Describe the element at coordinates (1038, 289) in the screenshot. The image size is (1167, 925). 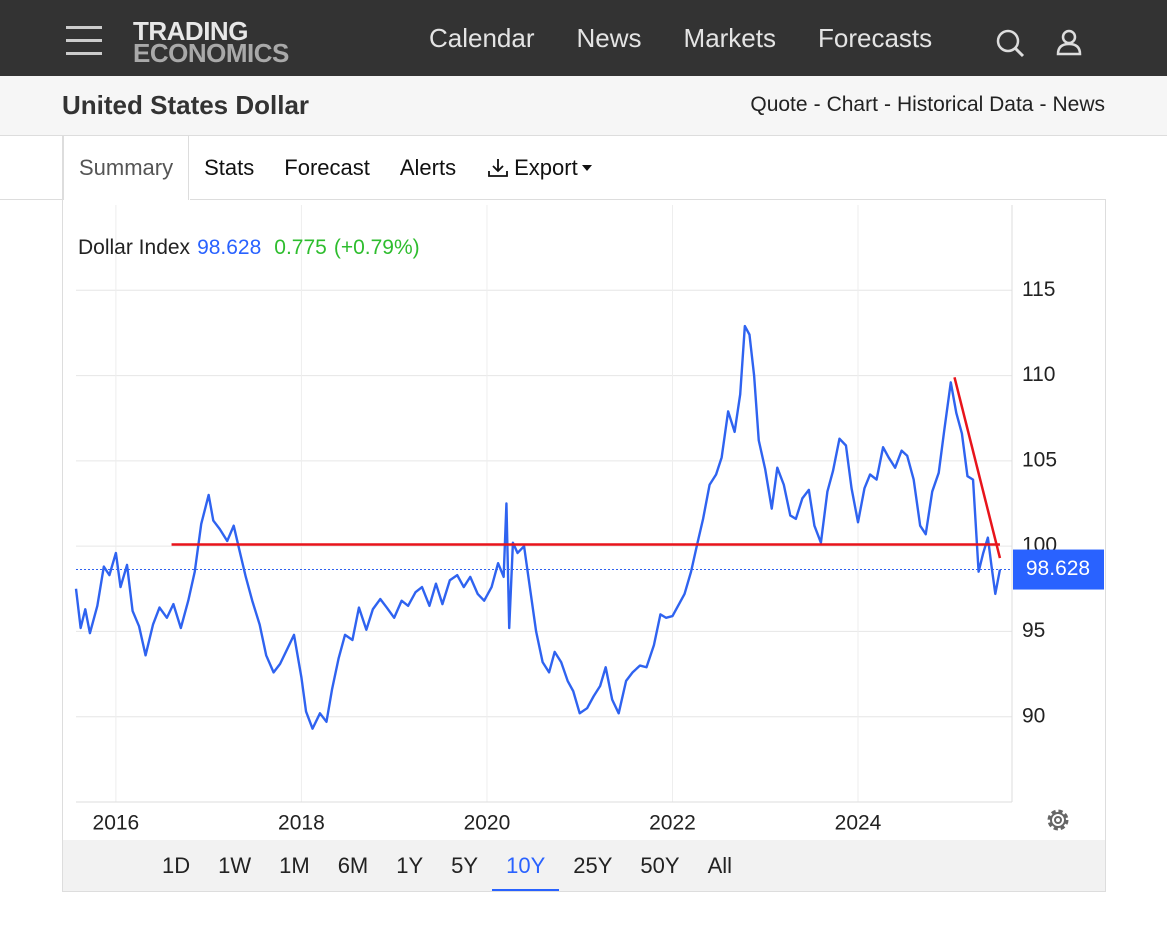
I see `y-tick-label: 115` at that location.